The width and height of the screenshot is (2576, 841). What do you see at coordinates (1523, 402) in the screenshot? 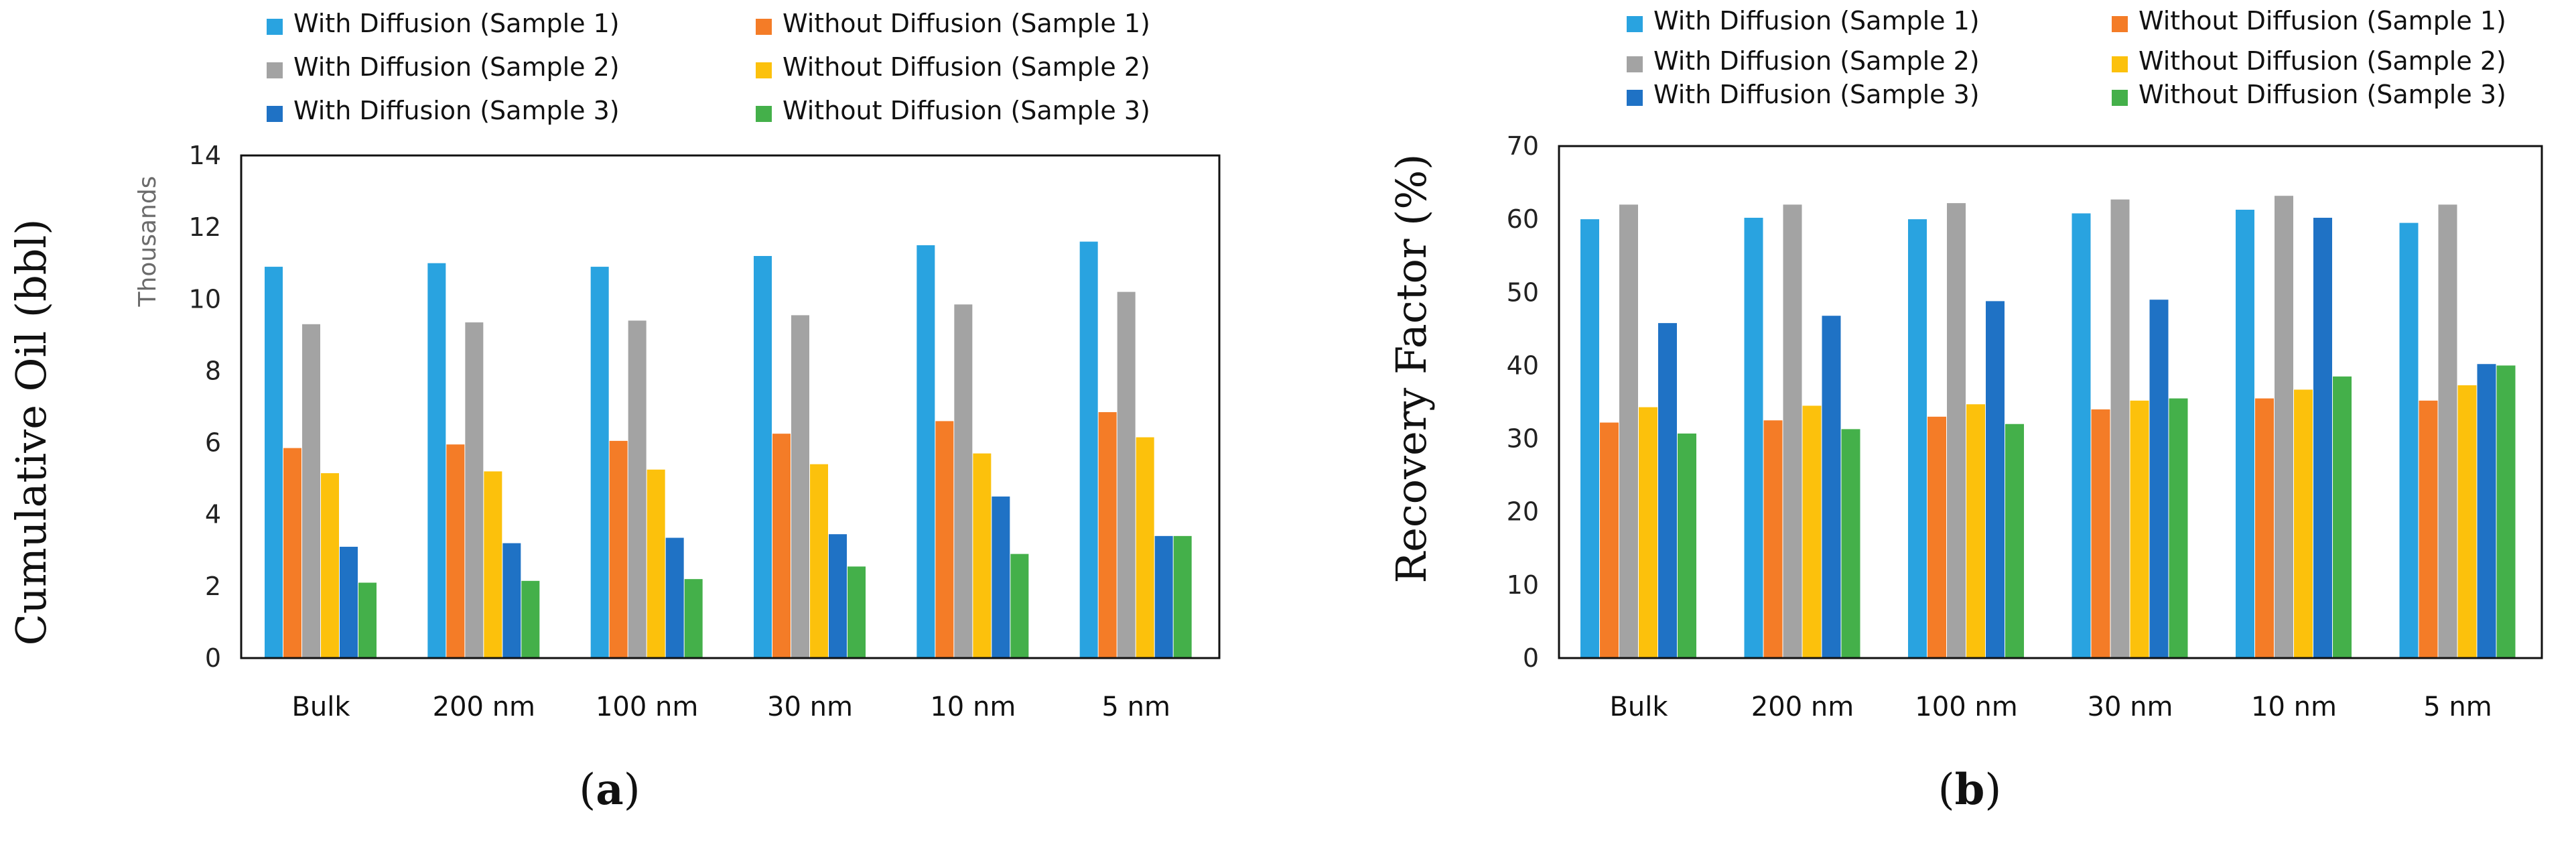
I see `y-ticks-b: 0 10 20 30 40 50 60 70` at bounding box center [1523, 402].